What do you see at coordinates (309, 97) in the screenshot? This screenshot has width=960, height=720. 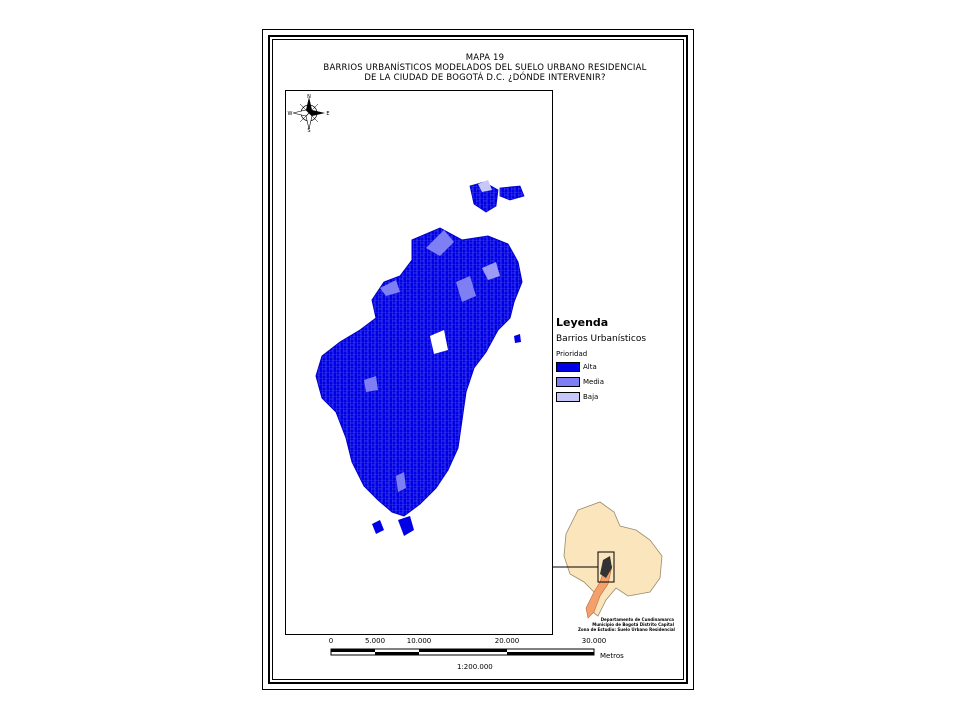 I see `compass-label-n: N` at bounding box center [309, 97].